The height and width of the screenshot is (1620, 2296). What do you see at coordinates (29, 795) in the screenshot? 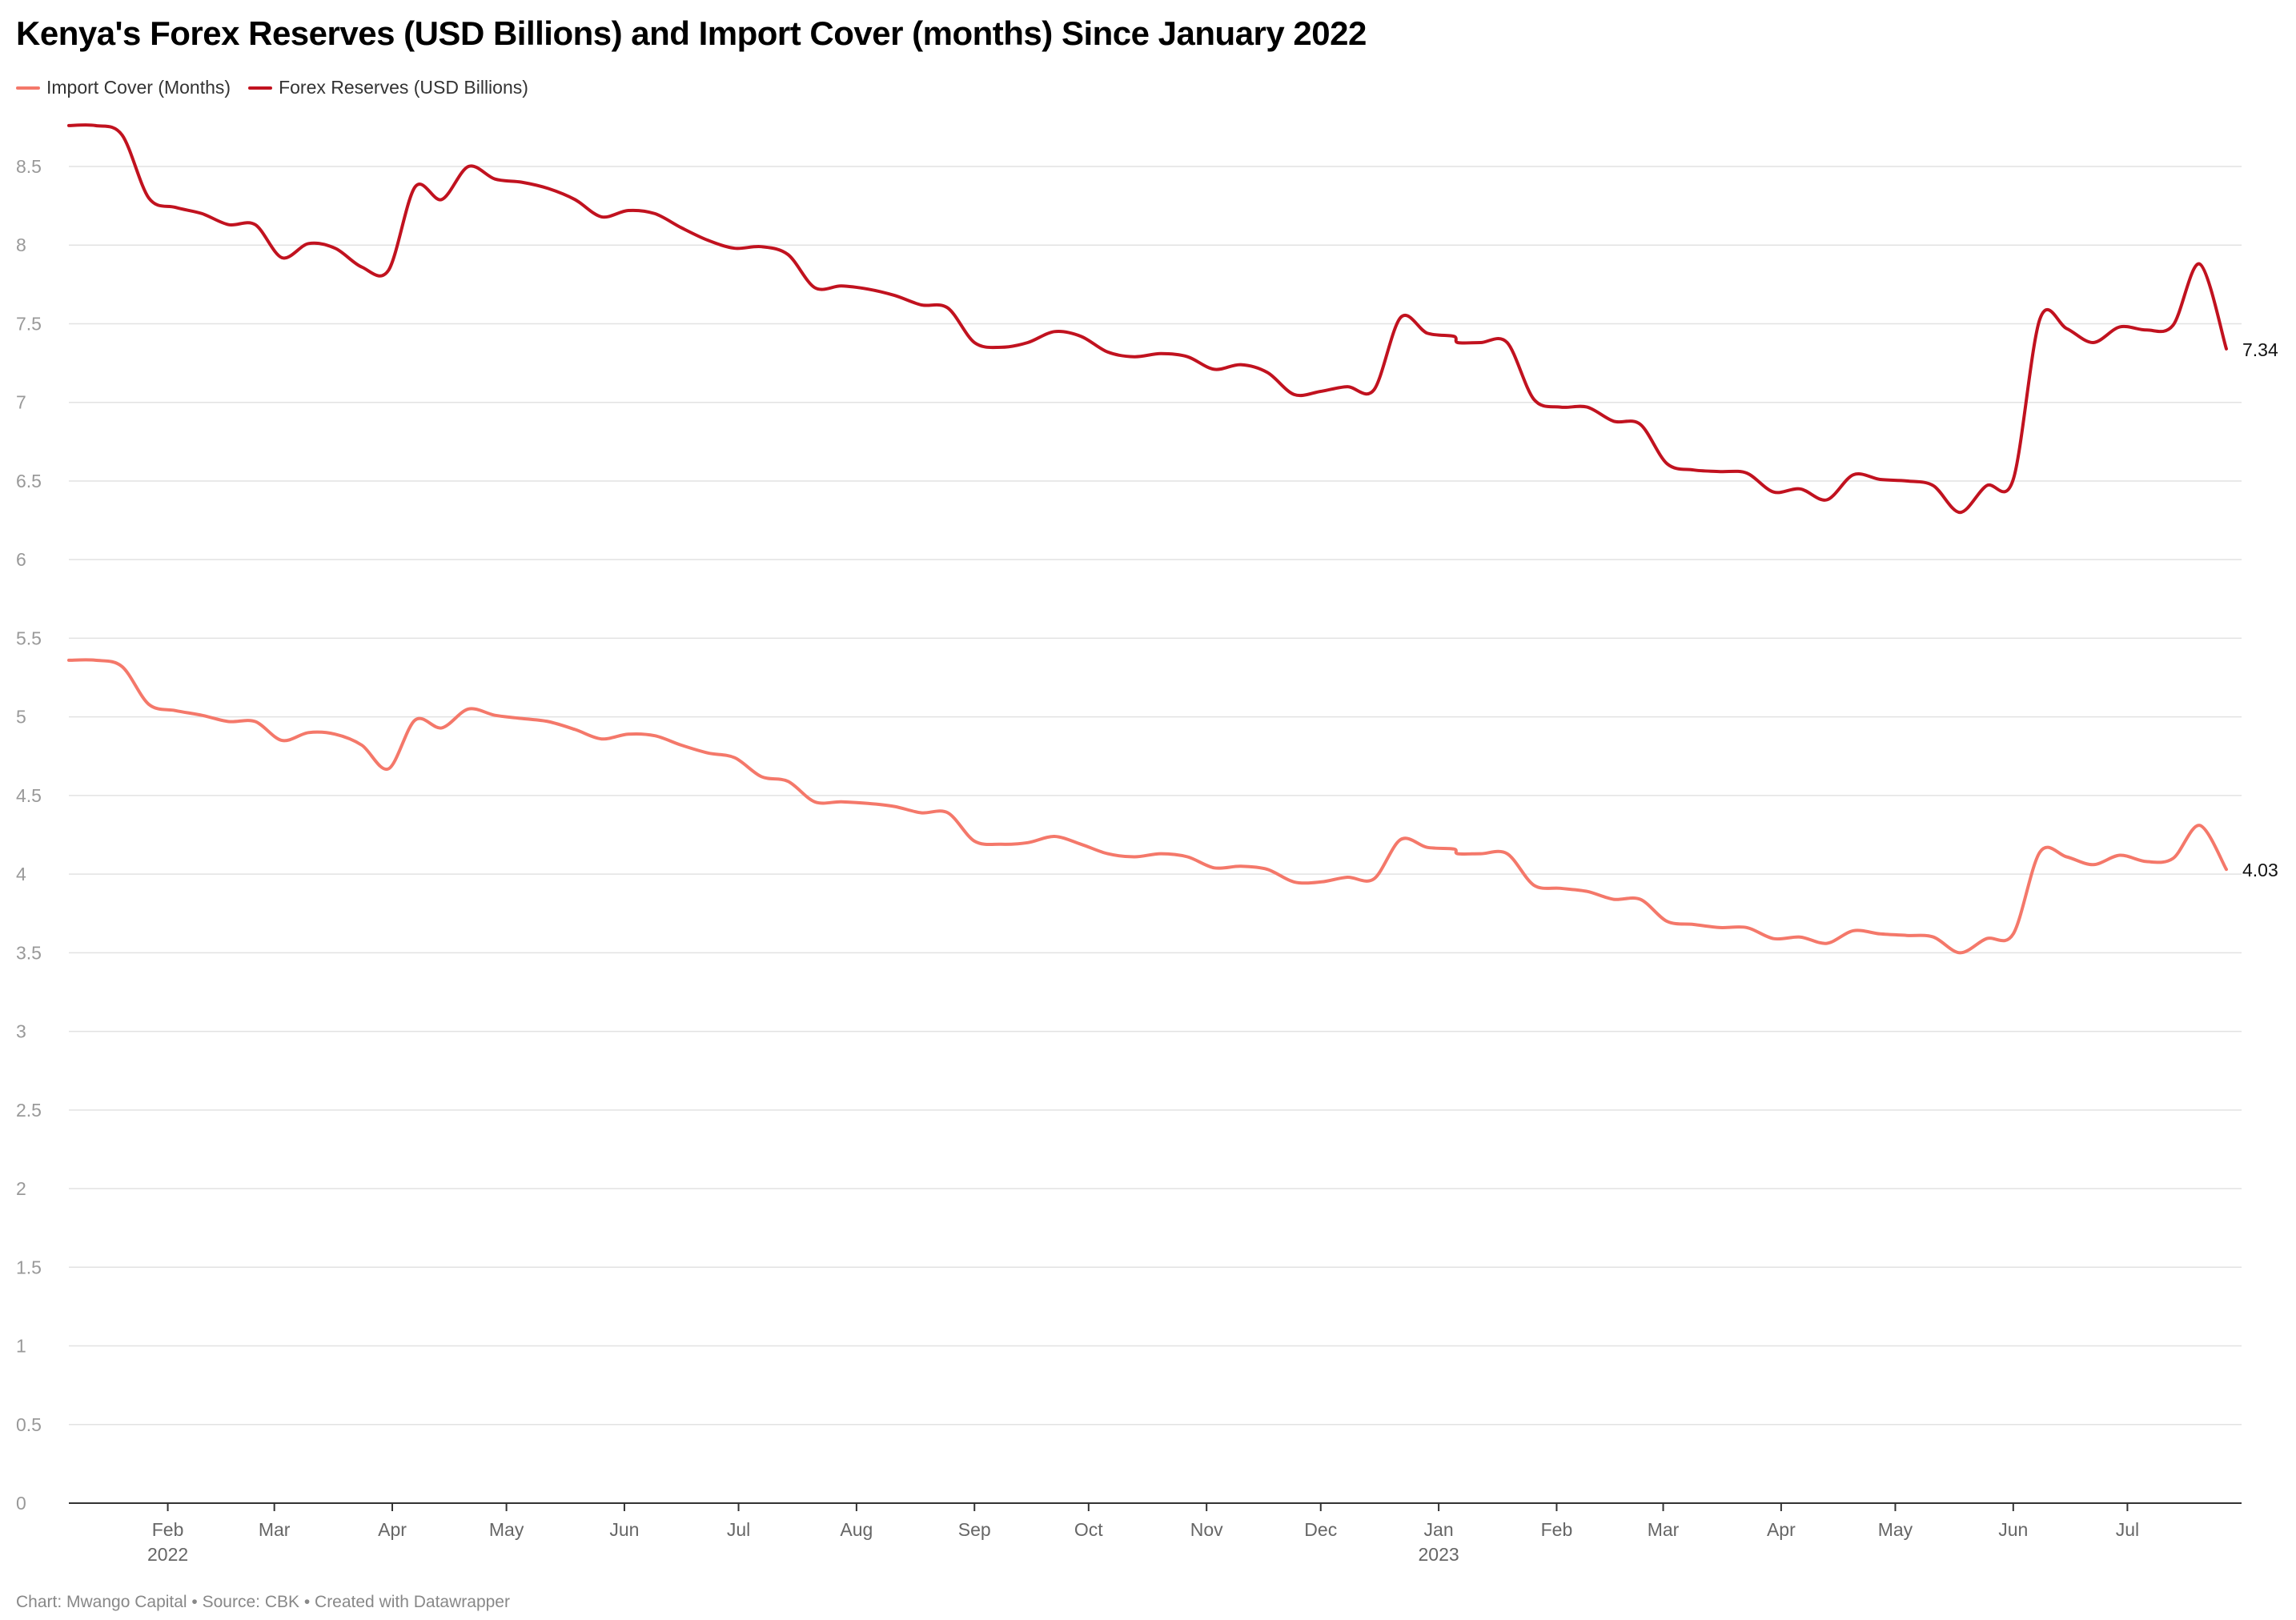
I see `y-tick-label: 4.5` at bounding box center [29, 795].